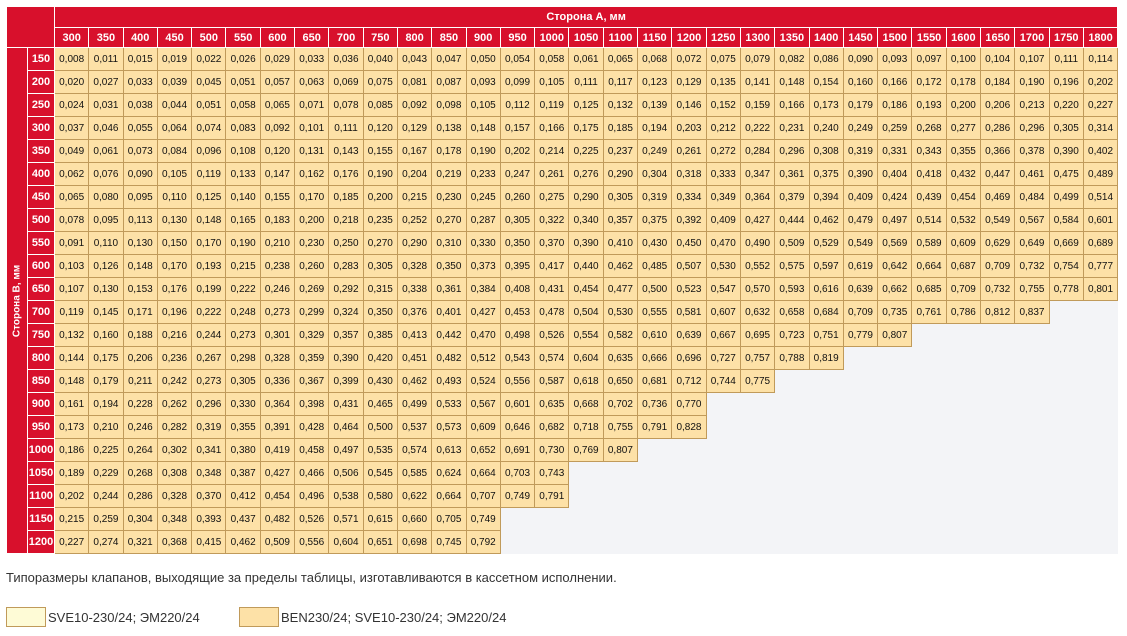 Image resolution: width=1127 pixels, height=636 pixels. Describe the element at coordinates (41, 496) in the screenshot. I see `row-header: 1100` at that location.